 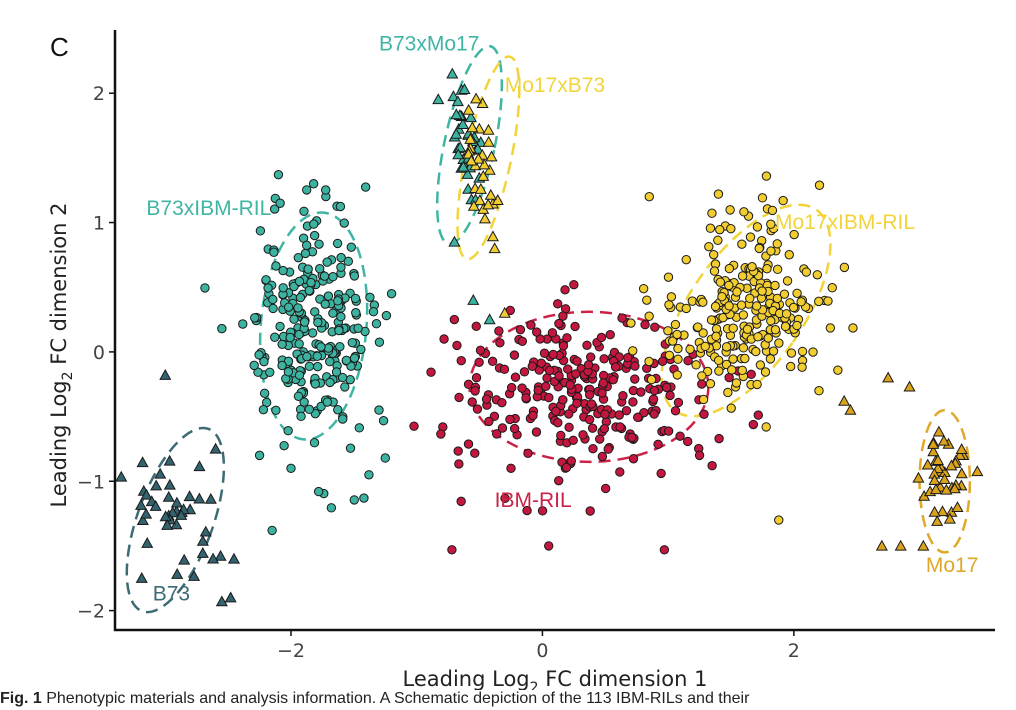 What do you see at coordinates (429, 44) in the screenshot?
I see `group-label-b73xmo17: B73xMo17` at bounding box center [429, 44].